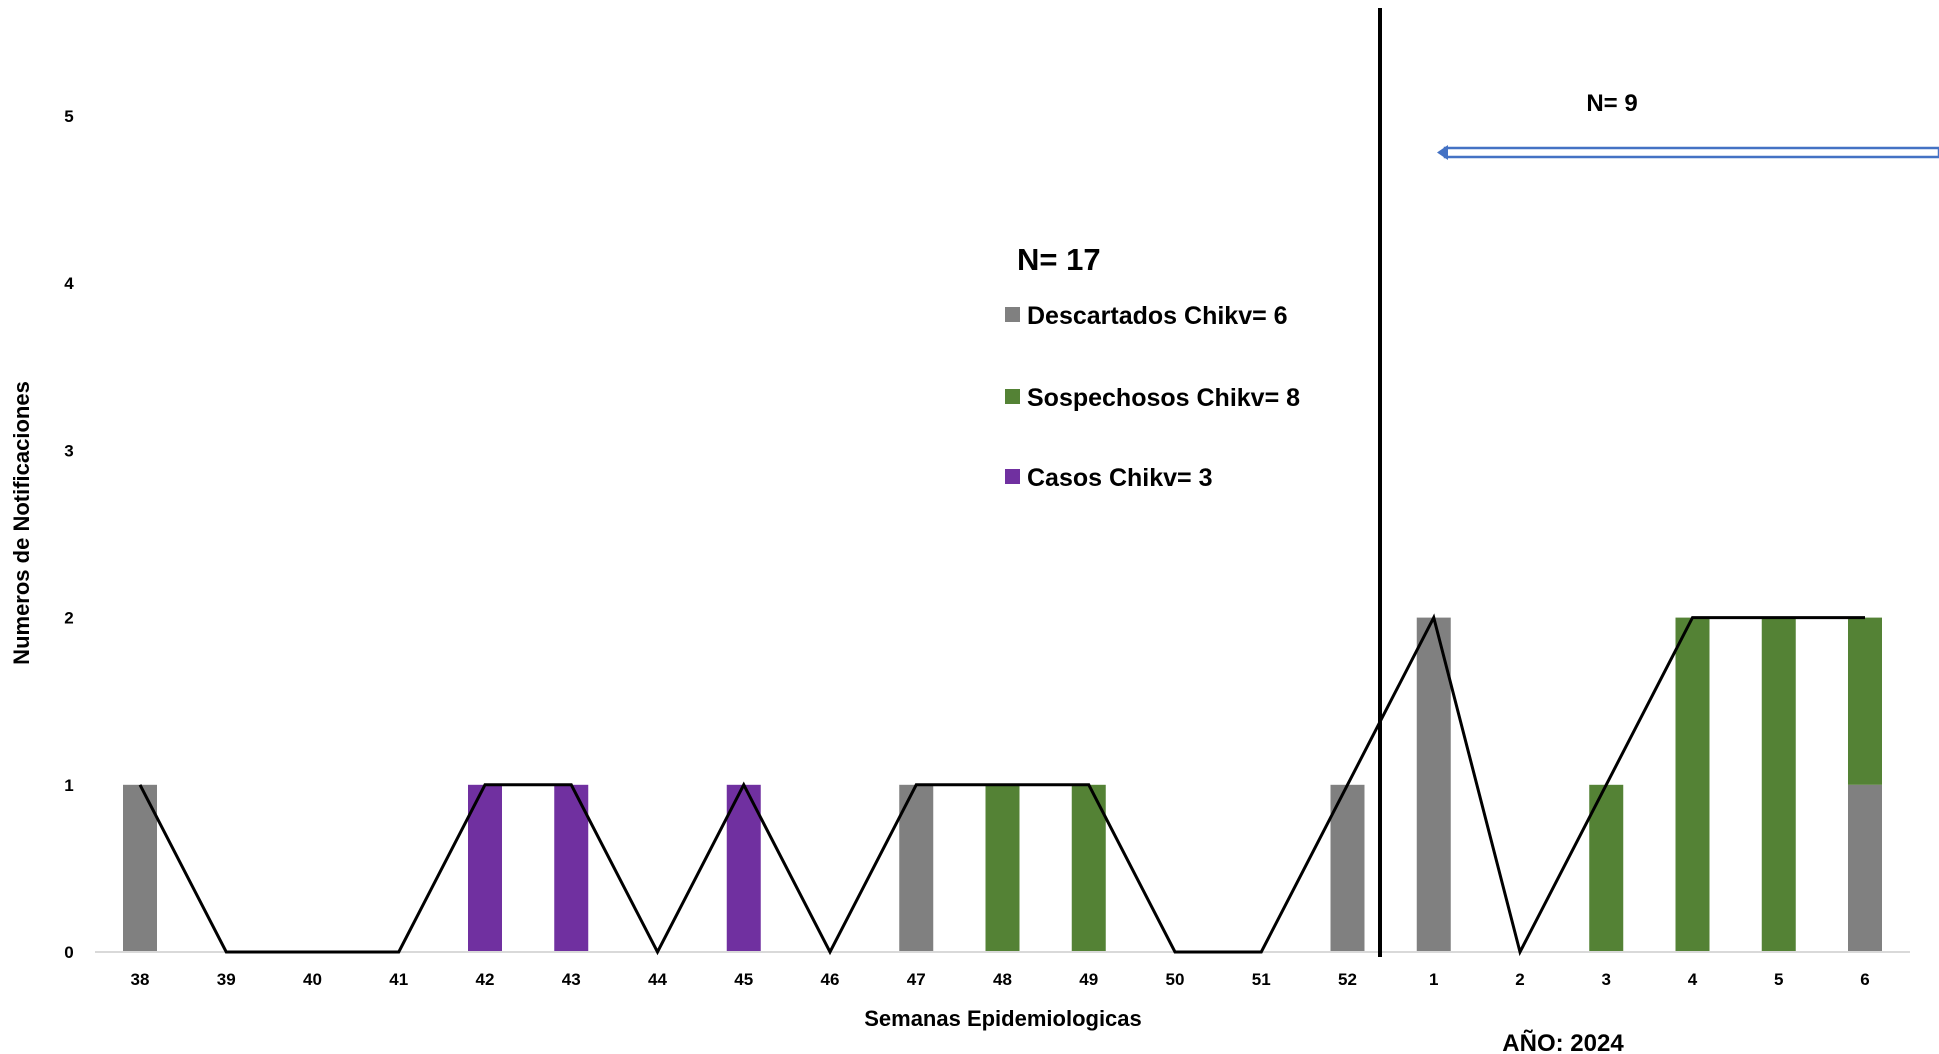 This screenshot has width=1939, height=1054. I want to click on x-tick-46: 46, so click(830, 979).